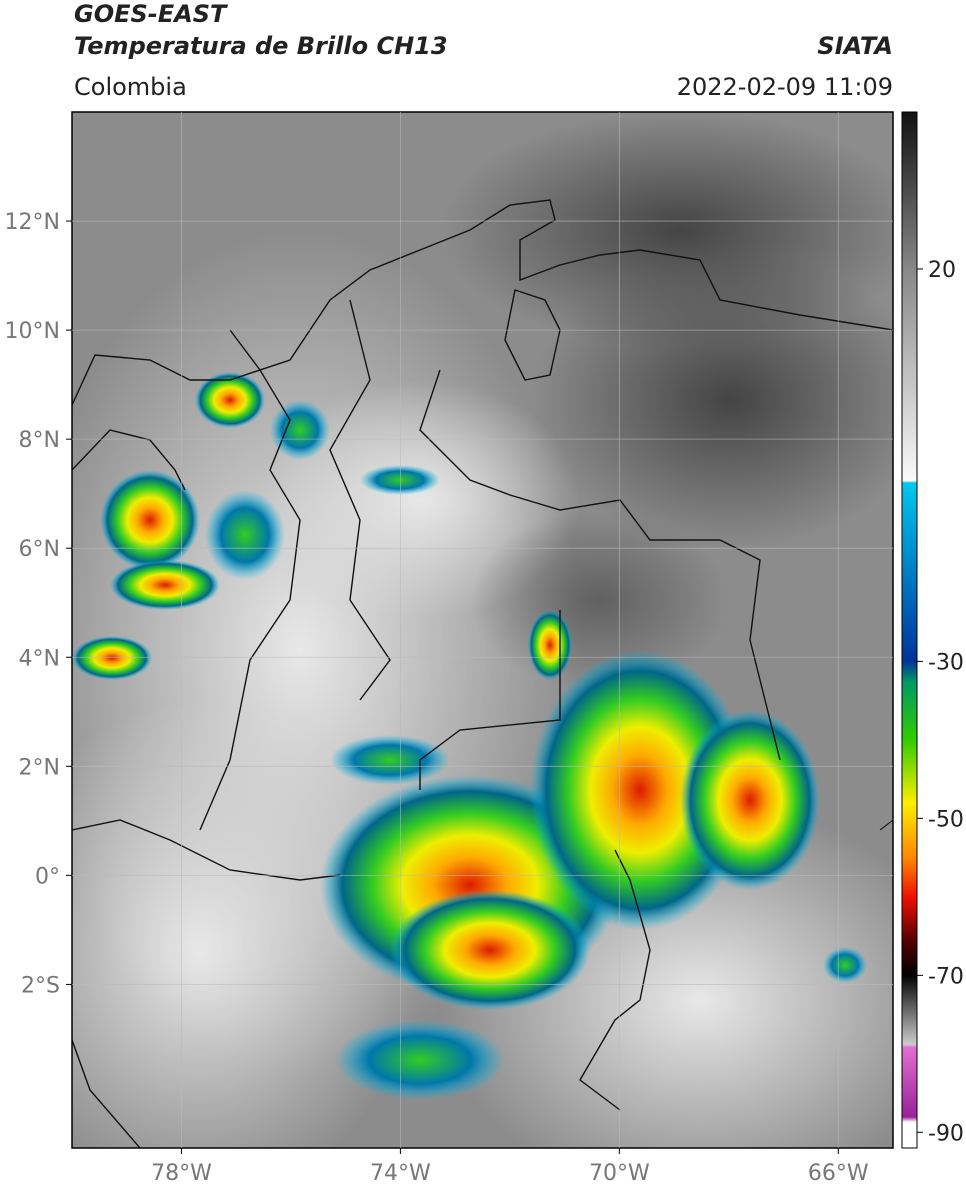 This screenshot has width=966, height=1194. Describe the element at coordinates (39, 767) in the screenshot. I see `y-tick-label: 2°N` at that location.